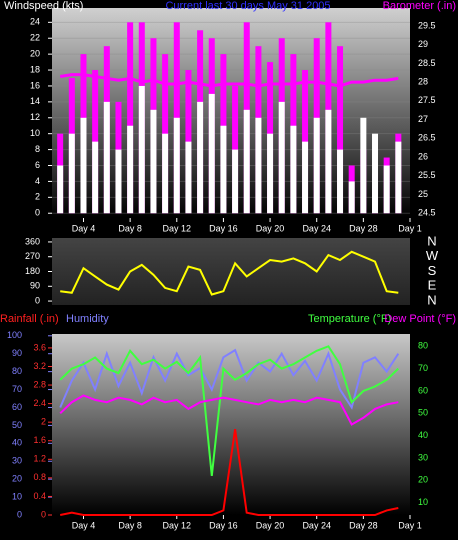  I want to click on y2-tick-label: 20, so click(423, 480).